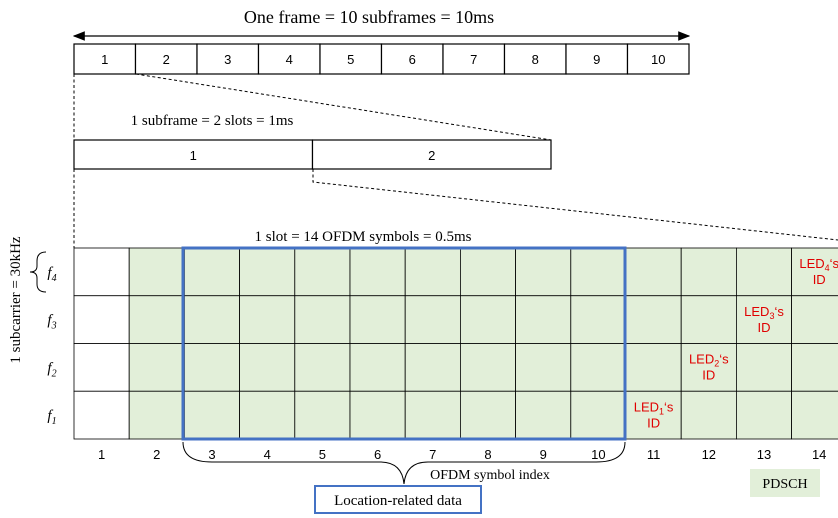 The image size is (838, 518). What do you see at coordinates (432, 454) in the screenshot?
I see `symbol-index-label: 7` at bounding box center [432, 454].